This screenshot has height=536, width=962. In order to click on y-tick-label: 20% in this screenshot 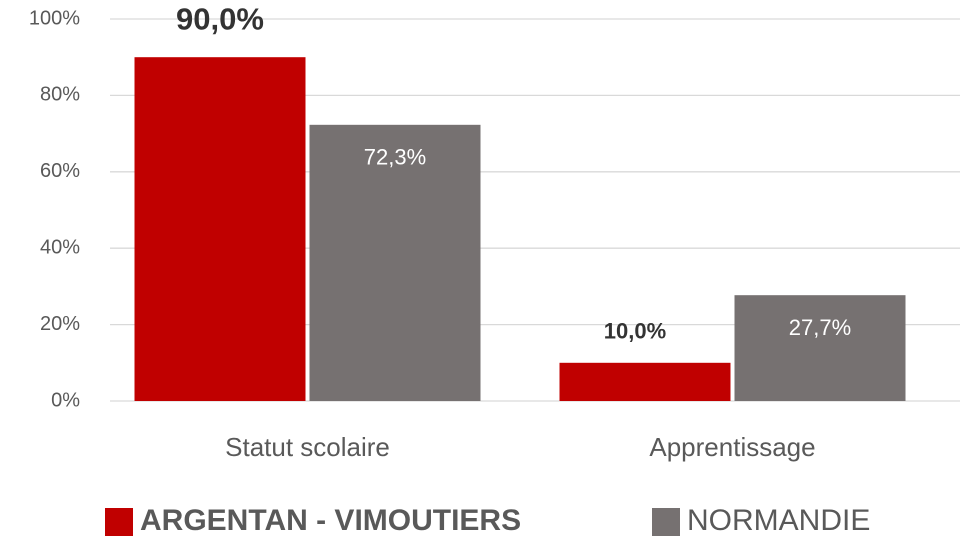, I will do `click(60, 324)`.